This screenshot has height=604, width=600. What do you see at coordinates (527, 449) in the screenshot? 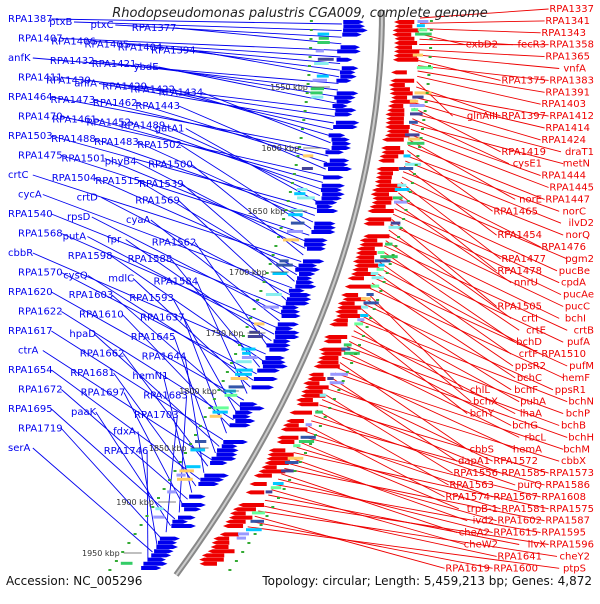
I see `right-gene-label: hemA` at bounding box center [527, 449].